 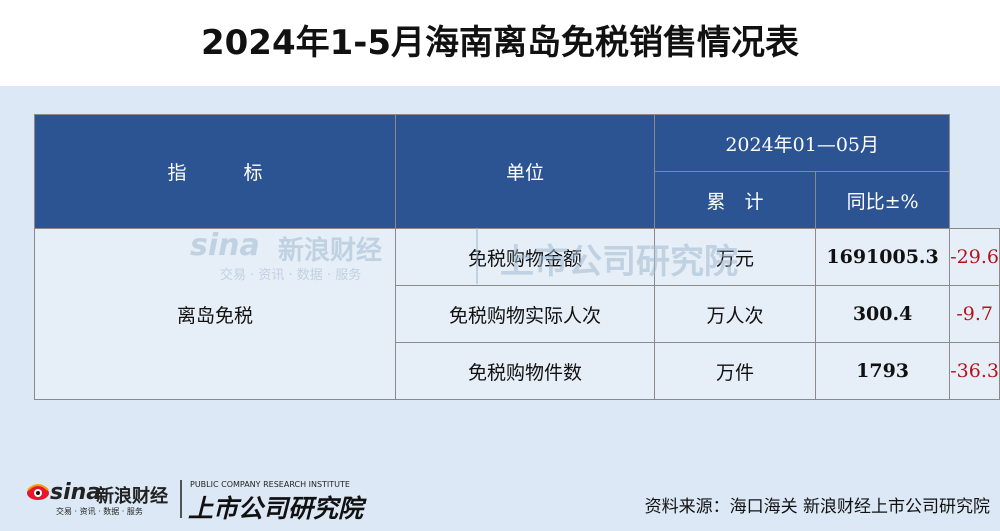 What do you see at coordinates (99, 511) in the screenshot?
I see `footer-logo-sina-sub: 交易 · 资讯 · 数据 · 服务` at bounding box center [99, 511].